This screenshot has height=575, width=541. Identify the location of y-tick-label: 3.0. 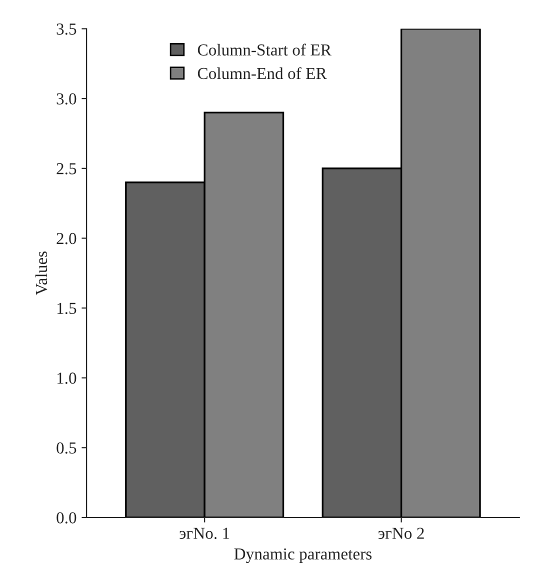
(66, 99).